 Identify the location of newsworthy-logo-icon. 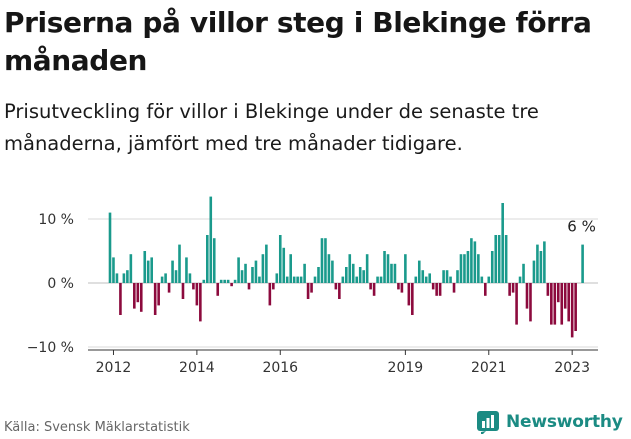
(488, 422).